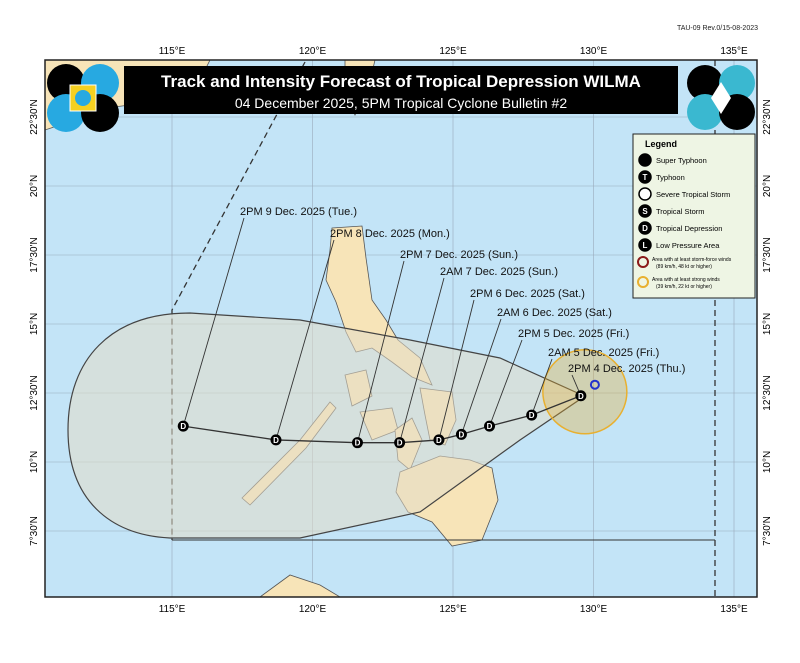 The image size is (800, 663). I want to click on lat-label-left: 7°30'N, so click(34, 531).